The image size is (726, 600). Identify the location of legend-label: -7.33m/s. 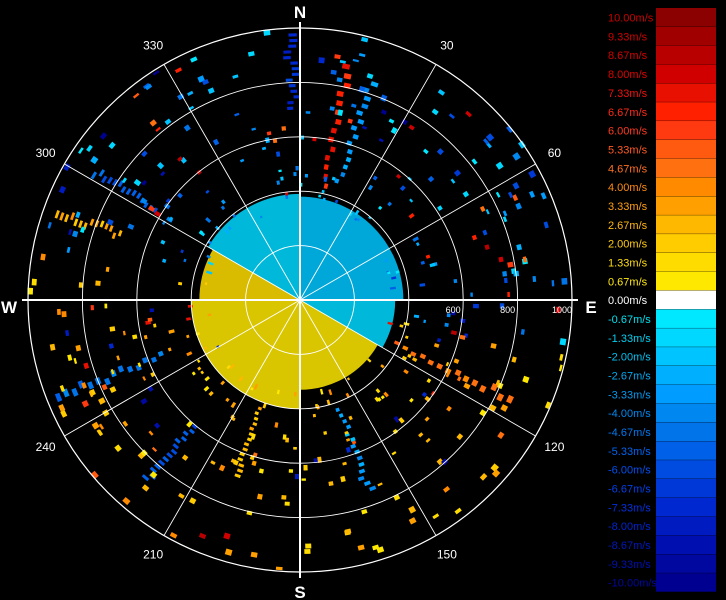
(629, 508).